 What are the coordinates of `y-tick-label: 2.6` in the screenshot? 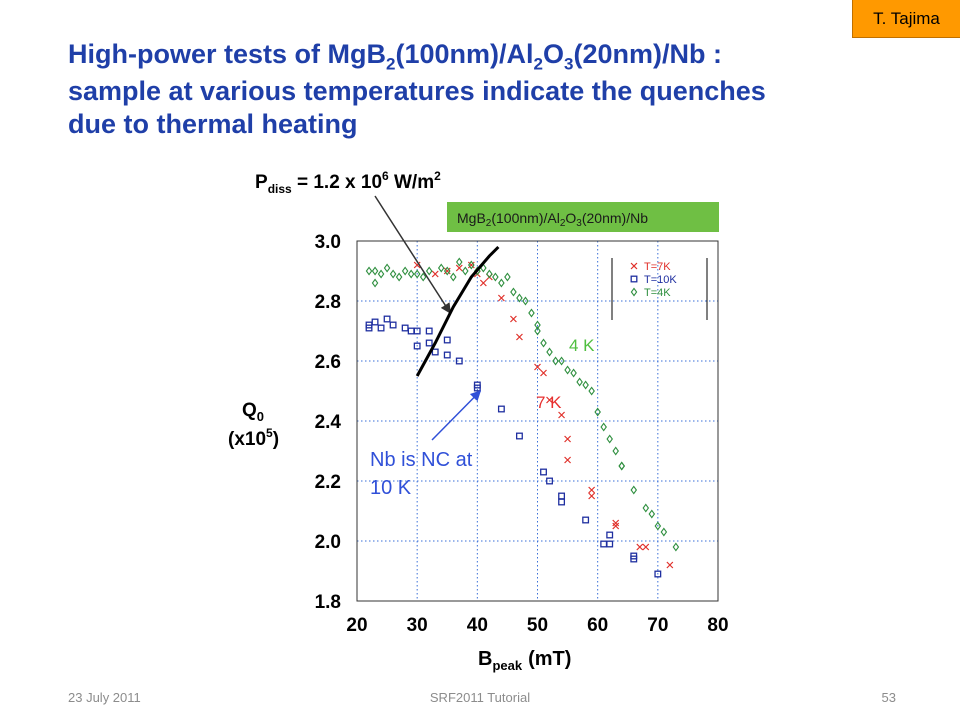 It's located at (328, 362).